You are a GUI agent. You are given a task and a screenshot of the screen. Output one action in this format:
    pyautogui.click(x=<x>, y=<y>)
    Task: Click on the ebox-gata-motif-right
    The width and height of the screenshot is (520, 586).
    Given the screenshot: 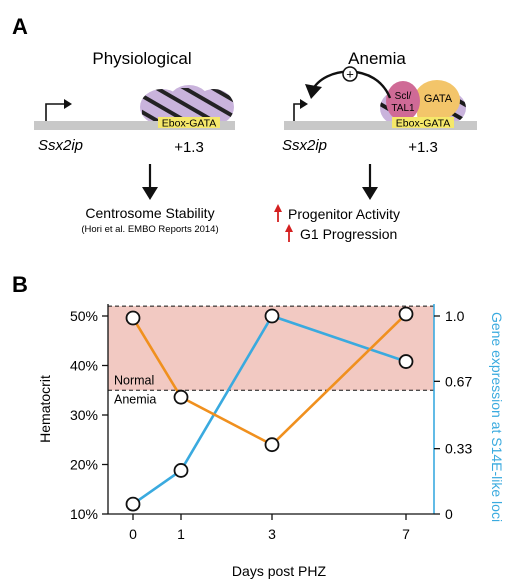 What is the action you would take?
    pyautogui.click(x=423, y=122)
    